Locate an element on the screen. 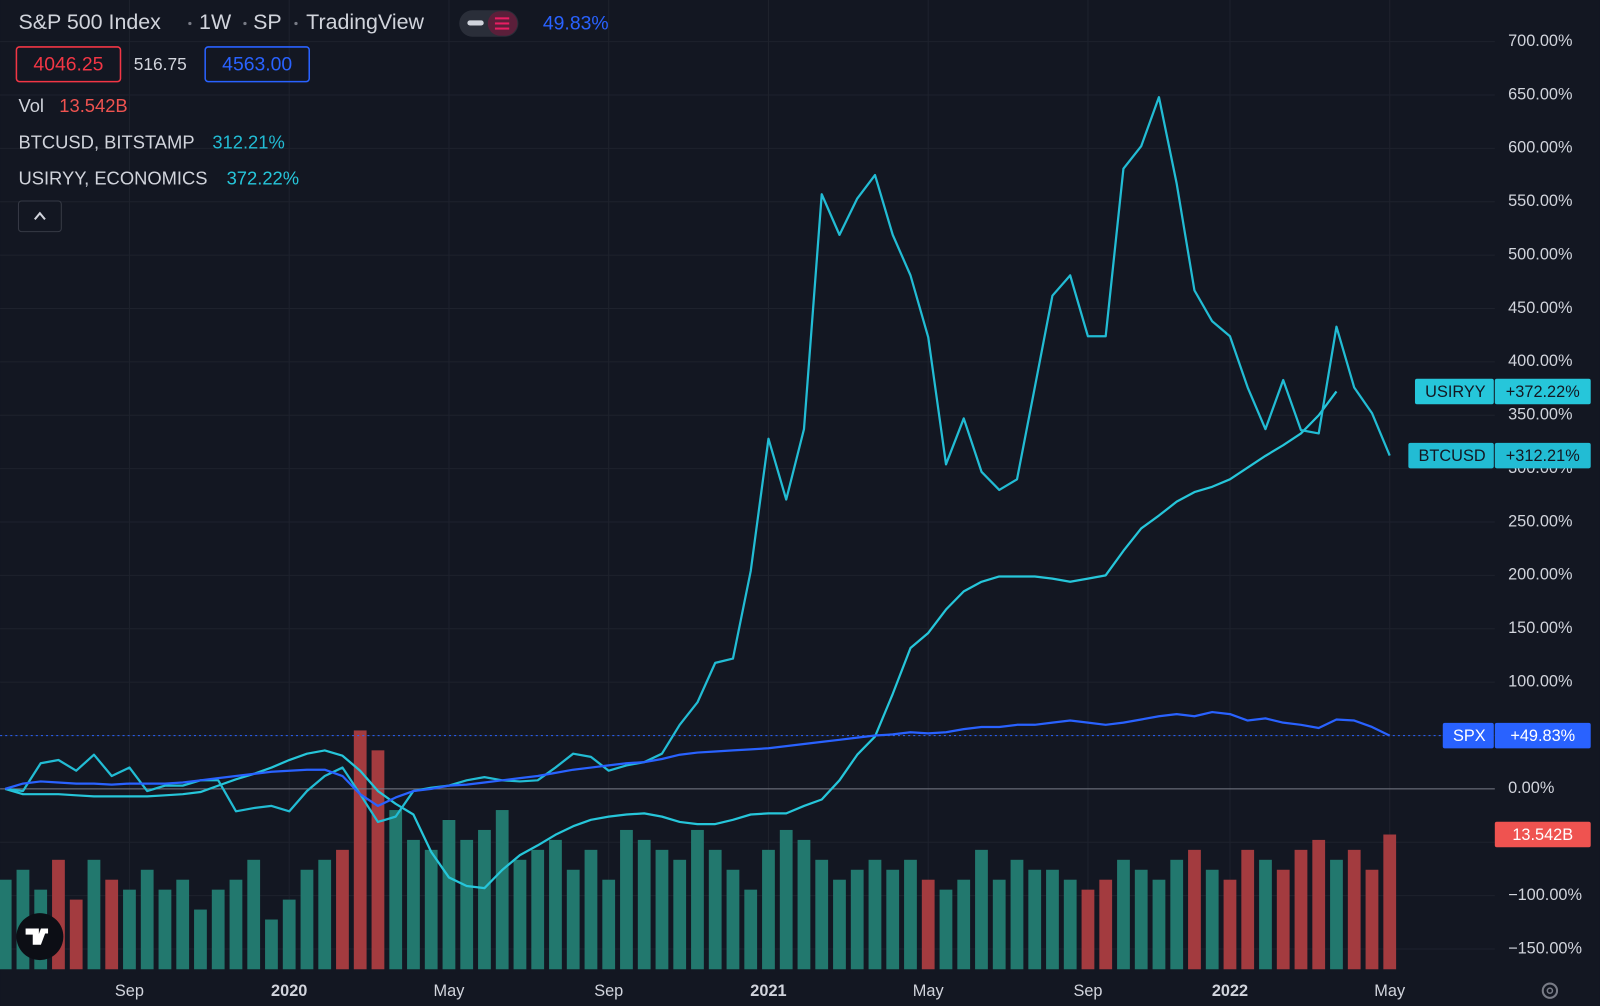  legend-name: Vol is located at coordinates (31, 105).